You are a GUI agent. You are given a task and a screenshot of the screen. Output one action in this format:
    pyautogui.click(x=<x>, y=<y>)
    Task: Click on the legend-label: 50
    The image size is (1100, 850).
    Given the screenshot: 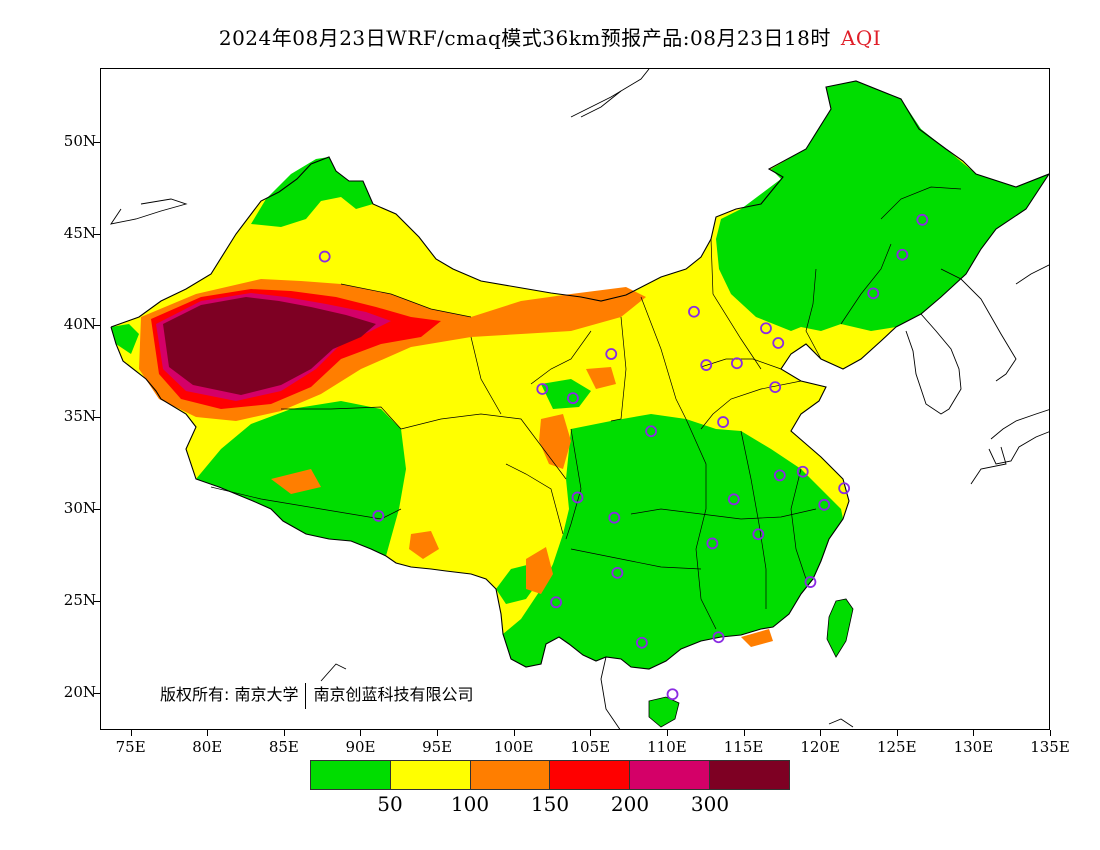 What is the action you would take?
    pyautogui.click(x=390, y=804)
    